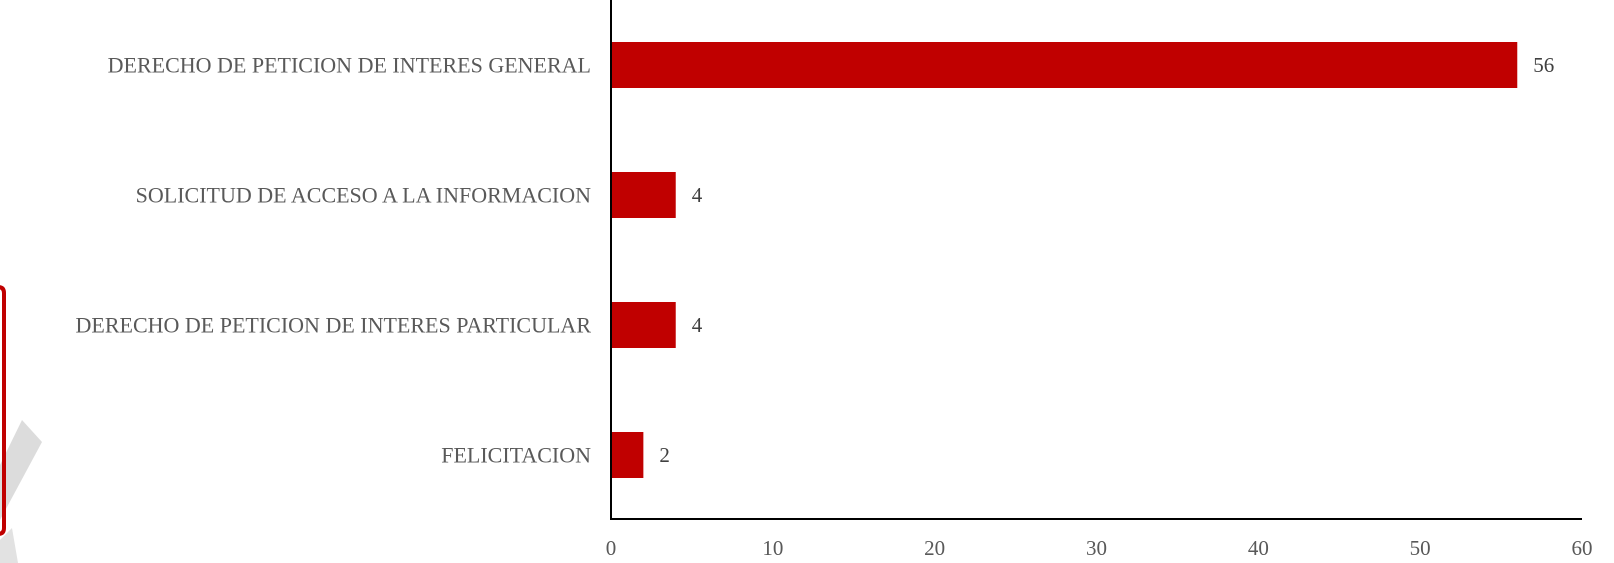 The image size is (1614, 563). I want to click on watermark-shape, so click(21, 470).